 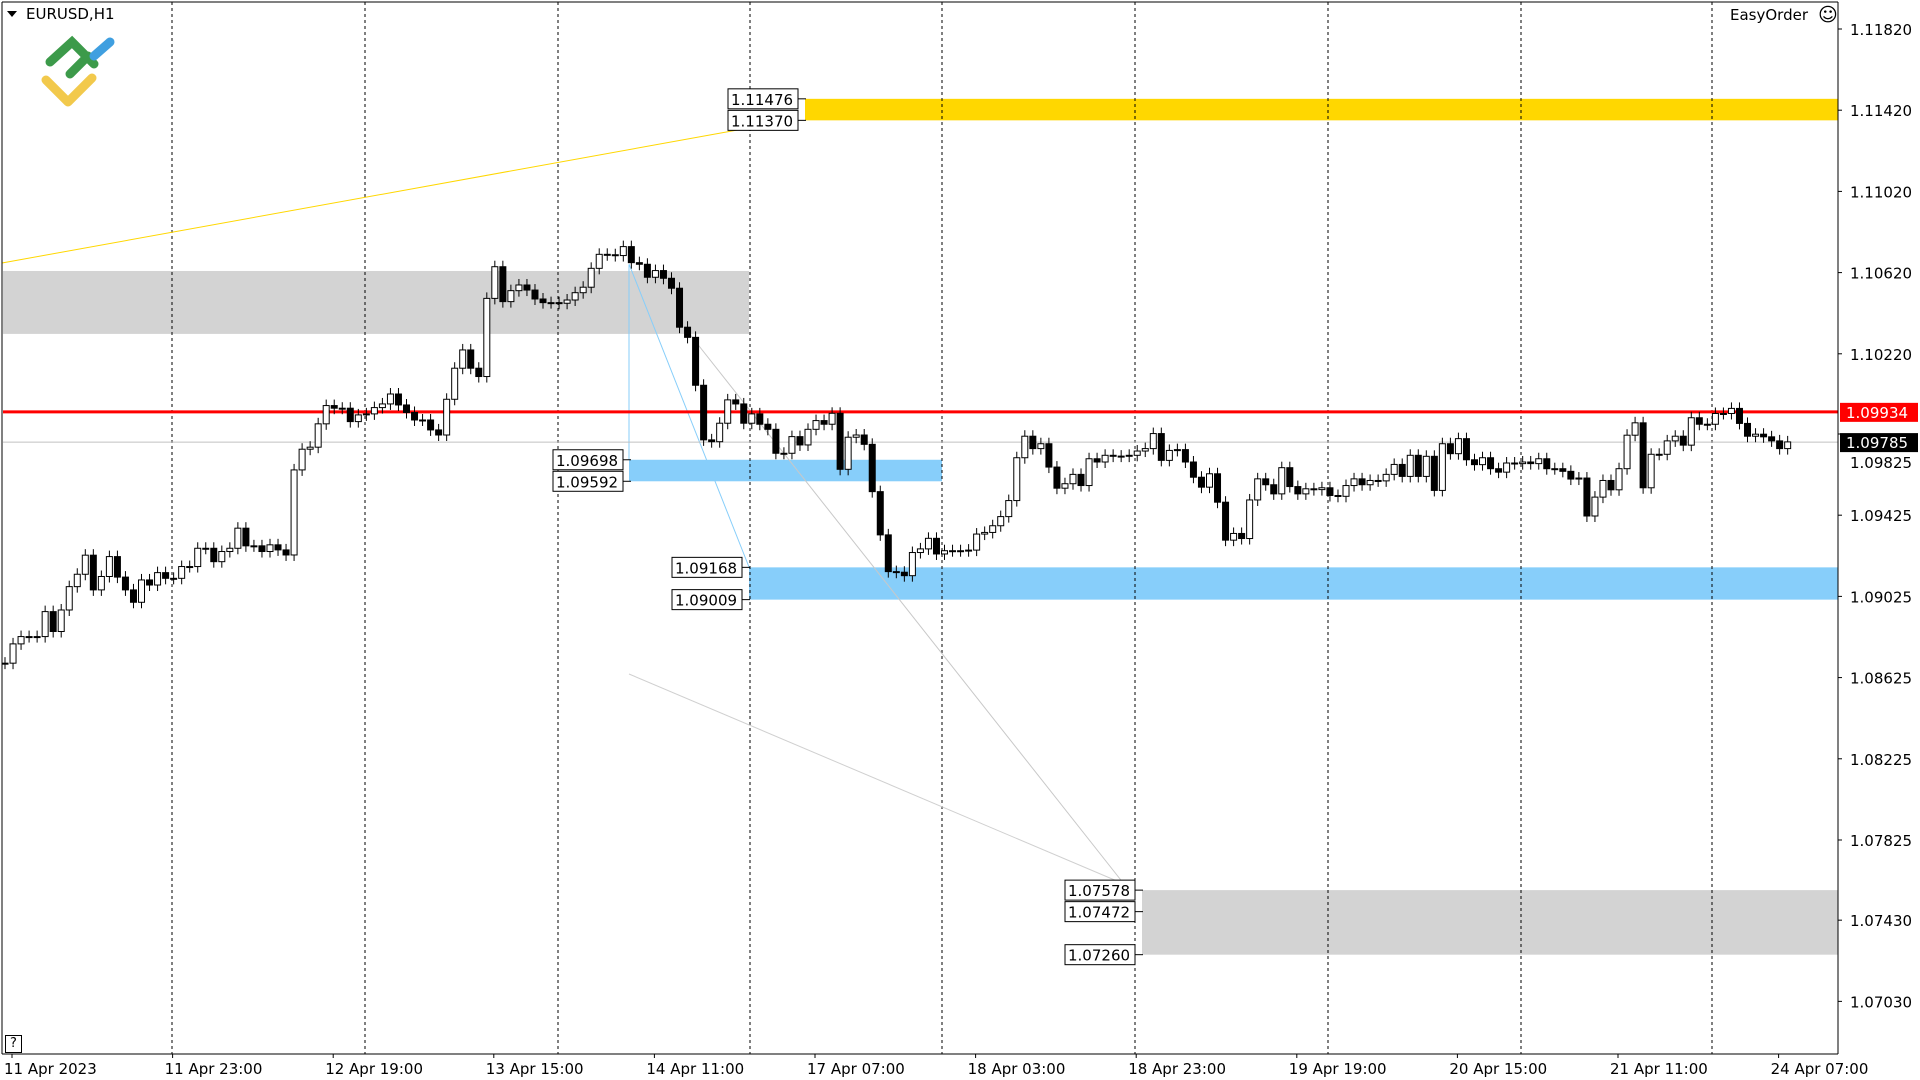 What do you see at coordinates (1881, 274) in the screenshot?
I see `price-tick-label: 1.10620` at bounding box center [1881, 274].